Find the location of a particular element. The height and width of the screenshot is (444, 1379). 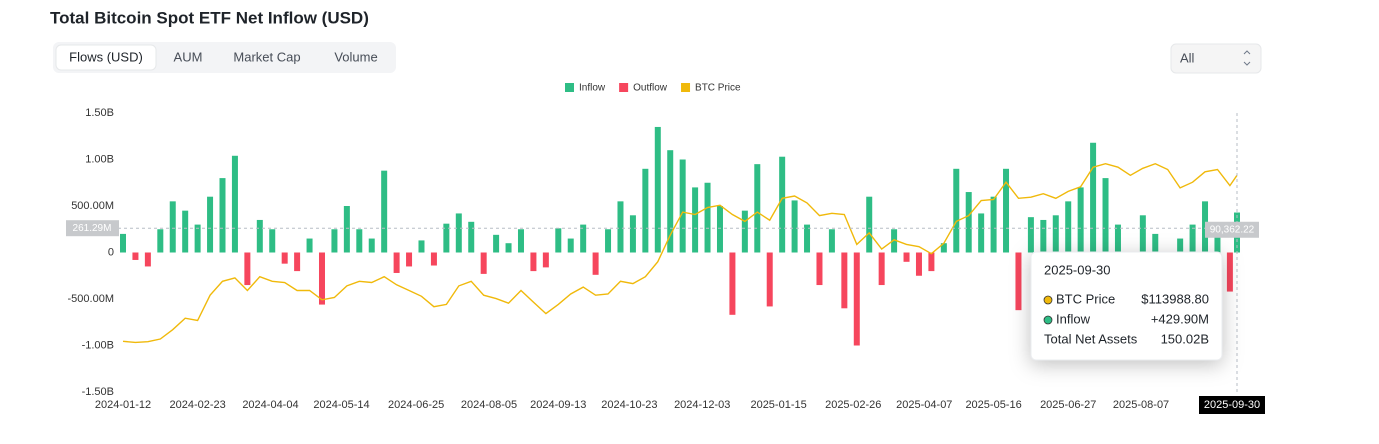

tab: AUM is located at coordinates (188, 56).